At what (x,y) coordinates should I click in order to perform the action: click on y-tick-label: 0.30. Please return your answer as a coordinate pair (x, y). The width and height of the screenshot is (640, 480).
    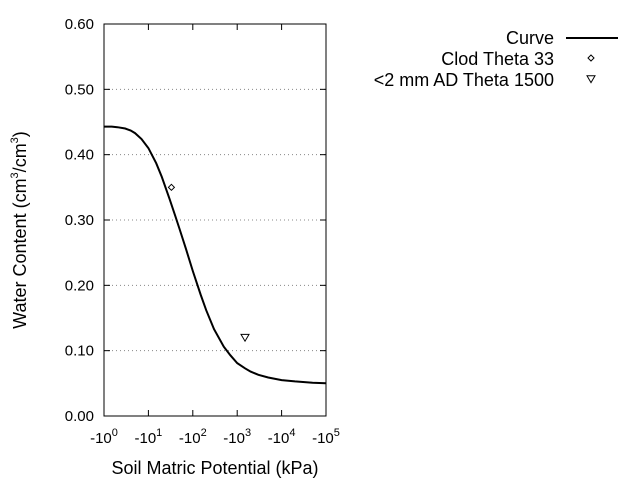
    Looking at the image, I should click on (79, 220).